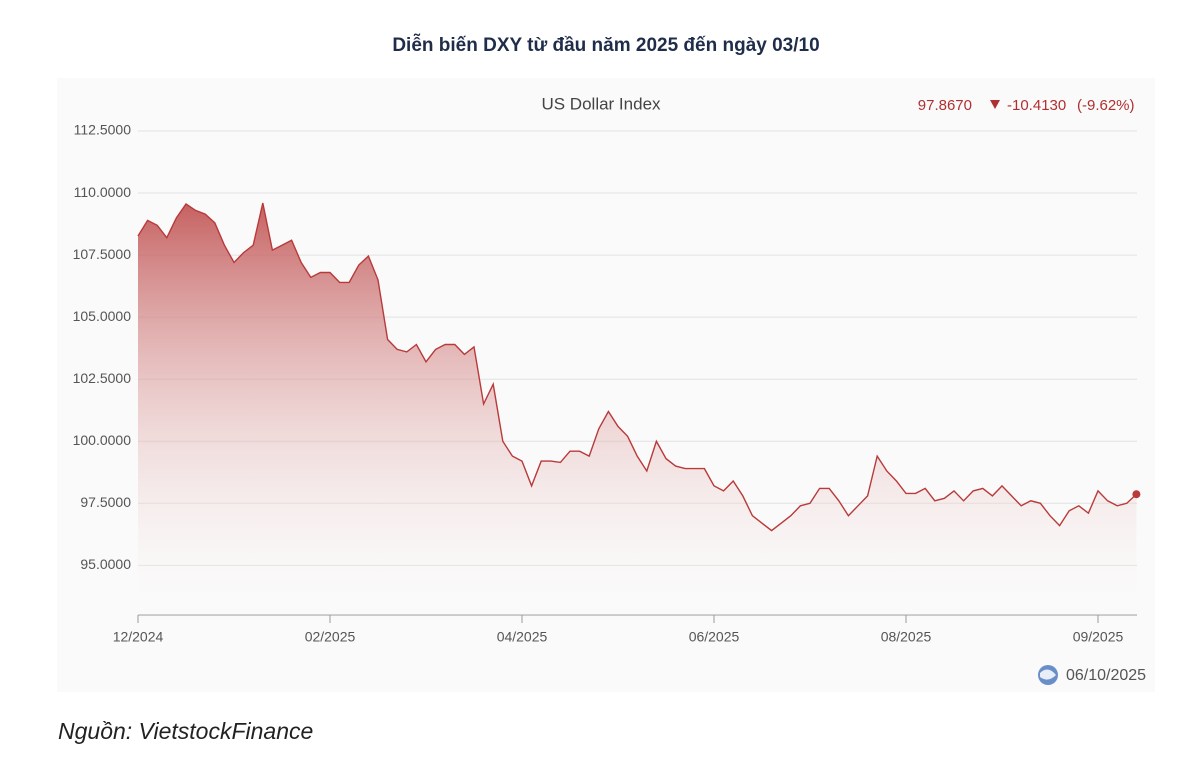  I want to click on y-tick-label: 100.0000, so click(102, 440).